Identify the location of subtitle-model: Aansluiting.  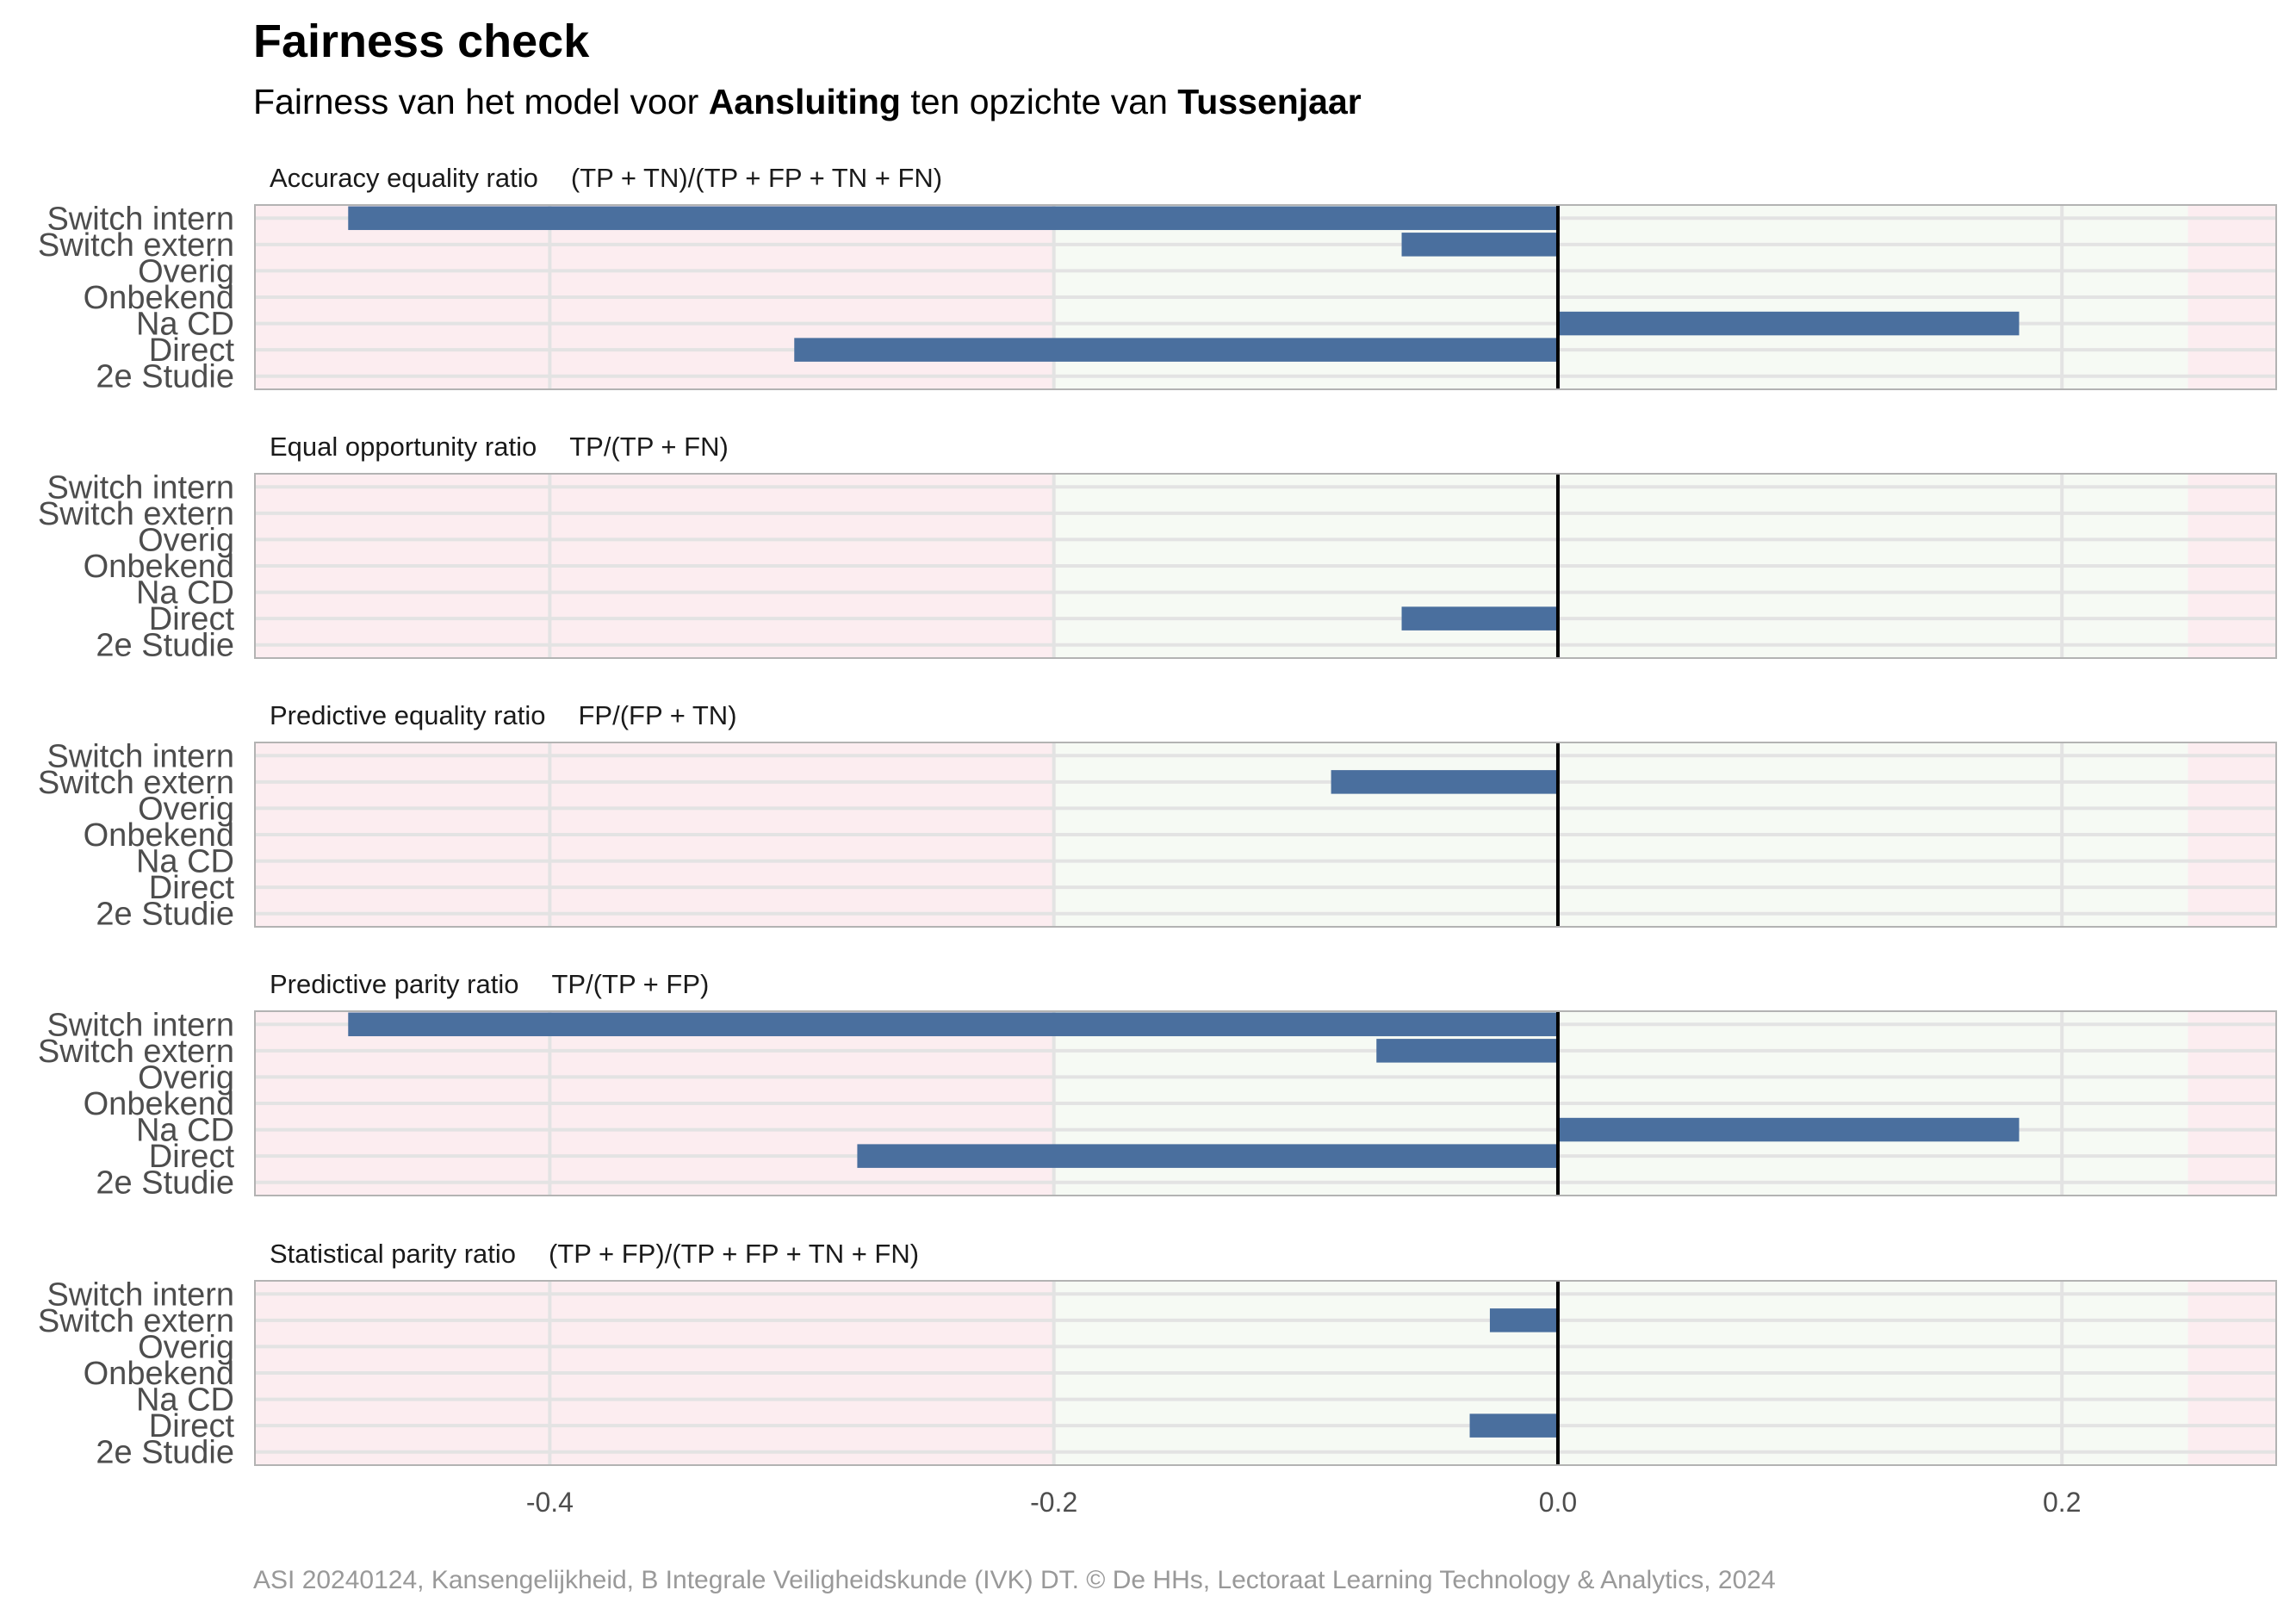
(804, 101).